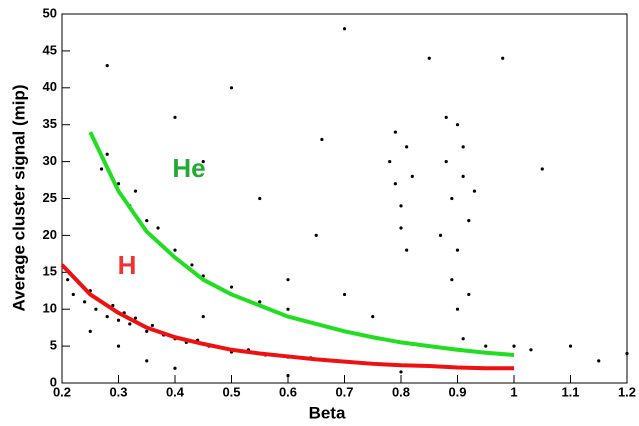  Describe the element at coordinates (18, 197) in the screenshot. I see `y-axis-title: Average cluster signal (mip)` at that location.